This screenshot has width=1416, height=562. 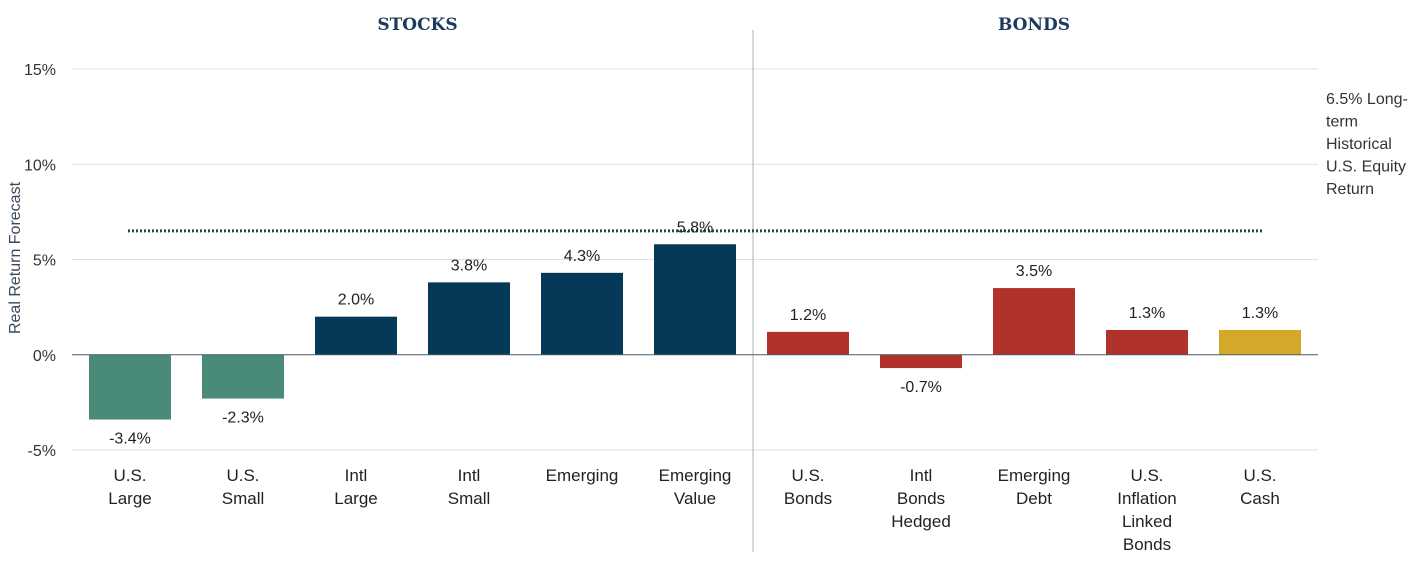 What do you see at coordinates (1342, 122) in the screenshot?
I see `reference-line-text-line: term` at bounding box center [1342, 122].